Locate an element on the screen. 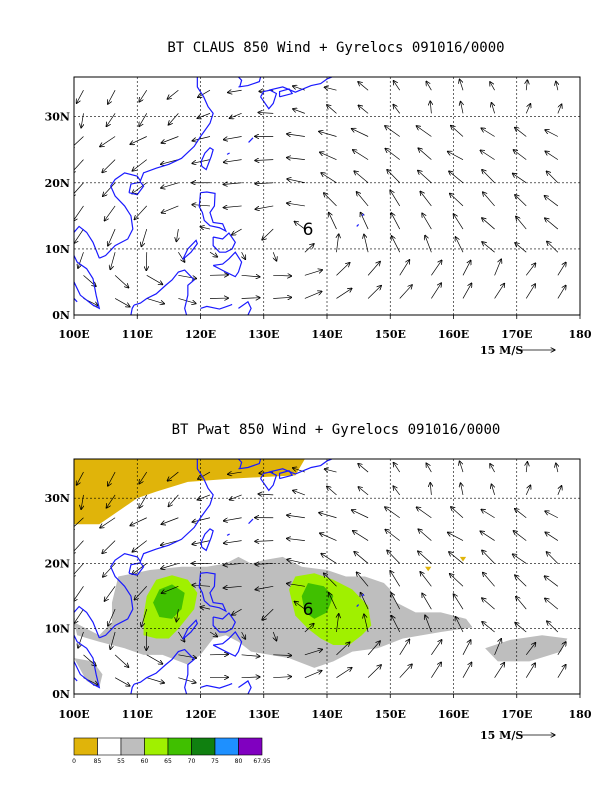 This screenshot has height=792, width=612. pwat-green-east is located at coordinates (317, 601).